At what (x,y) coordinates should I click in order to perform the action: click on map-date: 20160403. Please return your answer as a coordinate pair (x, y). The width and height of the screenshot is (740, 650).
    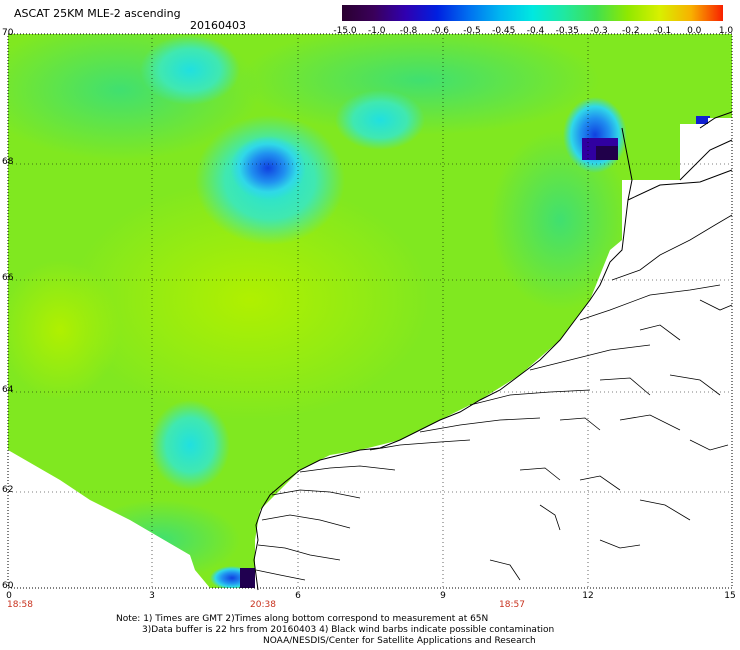
    Looking at the image, I should click on (218, 25).